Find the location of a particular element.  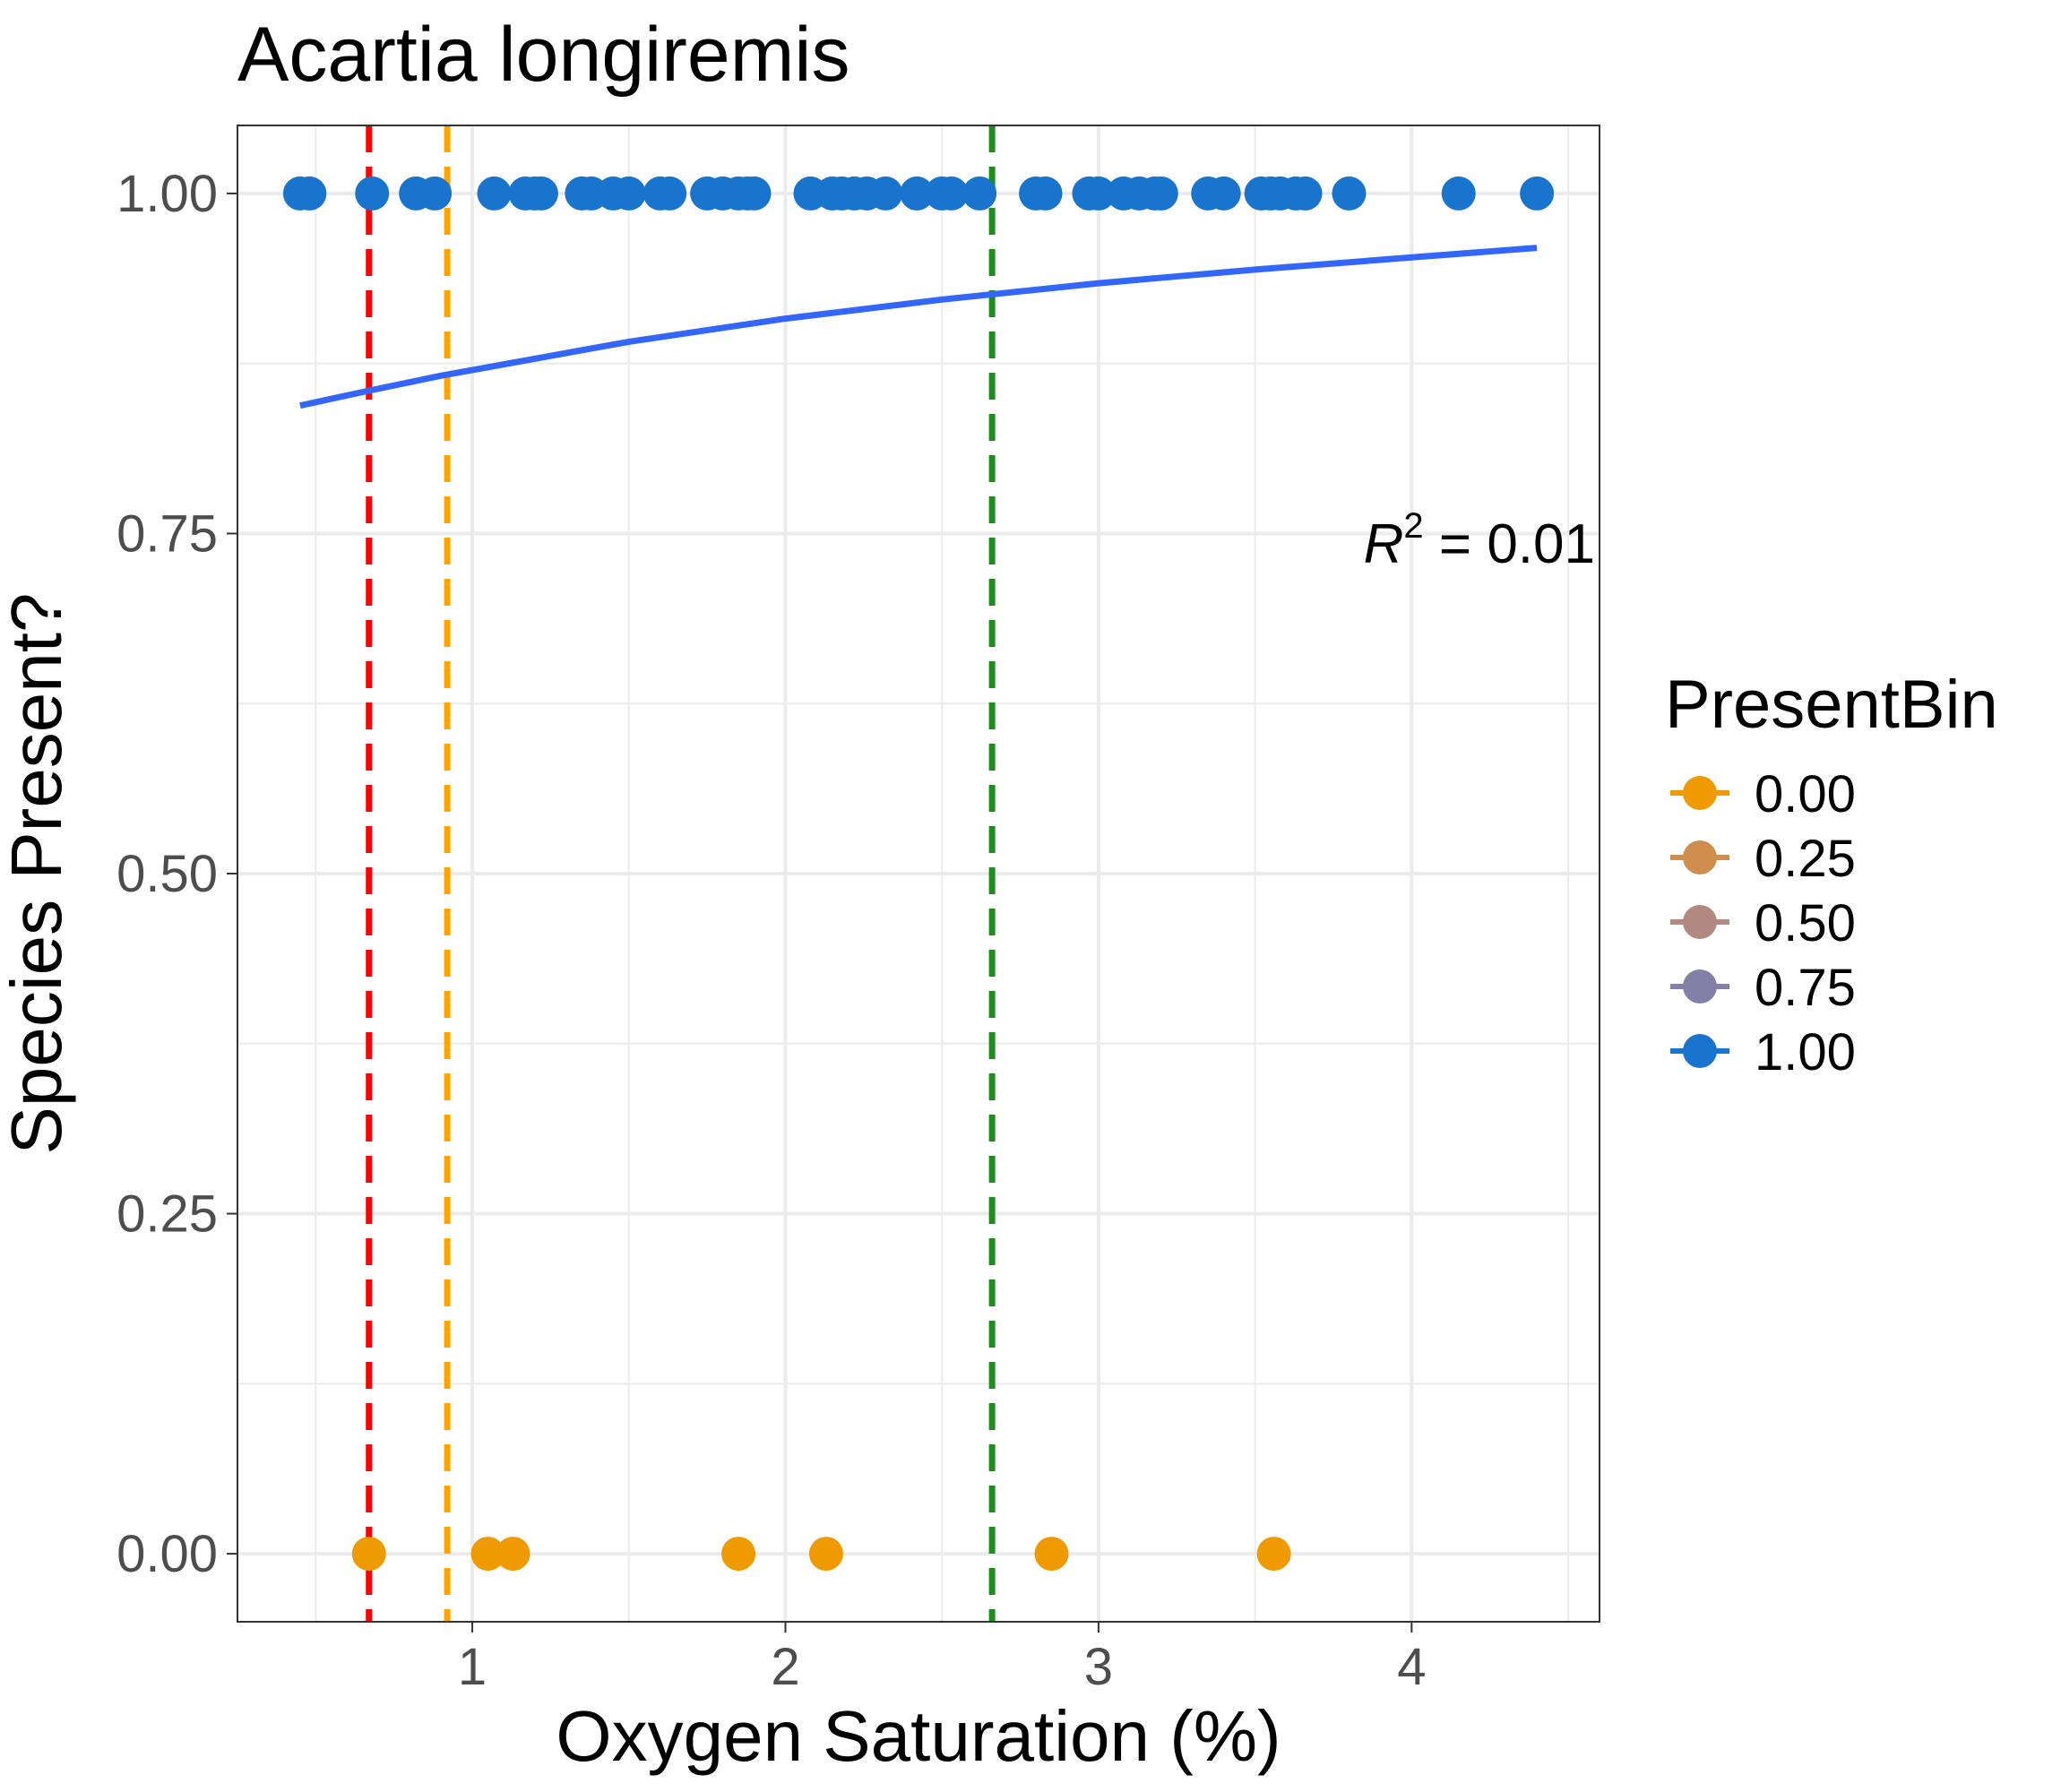

legend-label: 0.00 is located at coordinates (1805, 794).